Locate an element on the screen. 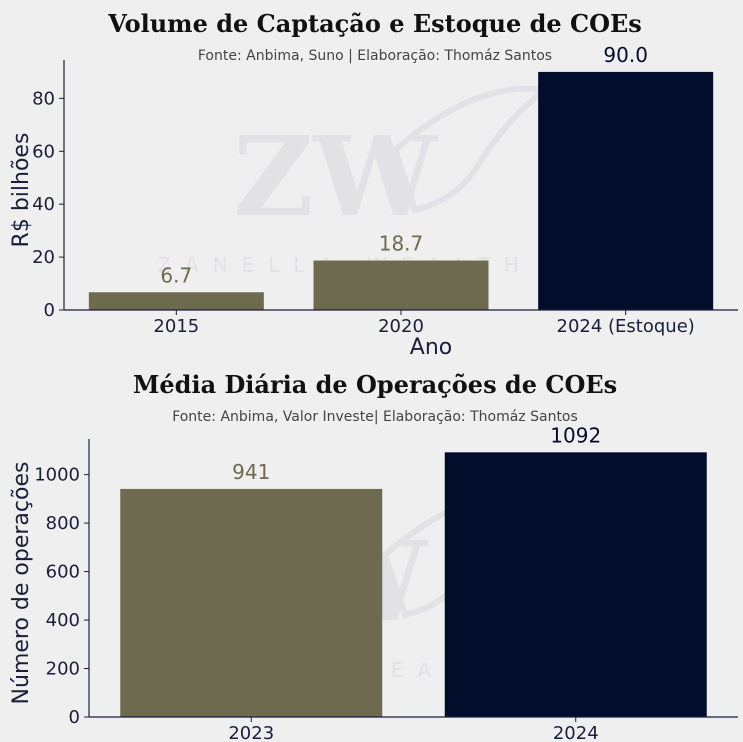 This screenshot has width=743, height=742. bar-2015 is located at coordinates (176, 301).